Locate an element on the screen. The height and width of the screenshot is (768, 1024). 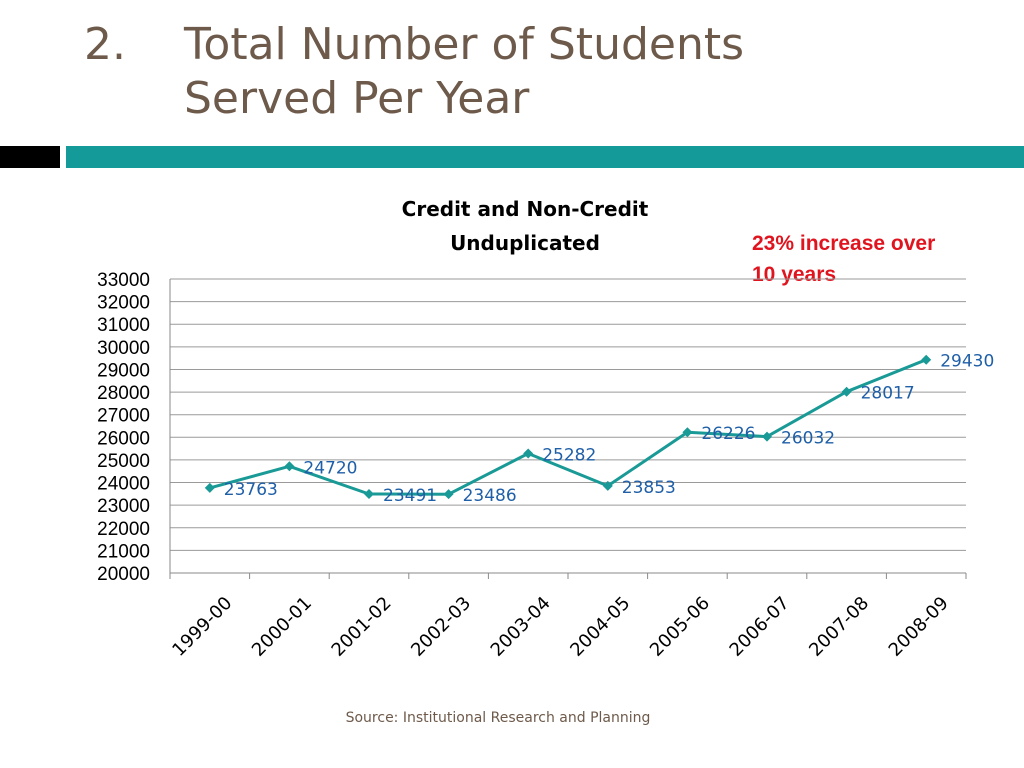
y-tick-label: 26000 is located at coordinates (123, 438).